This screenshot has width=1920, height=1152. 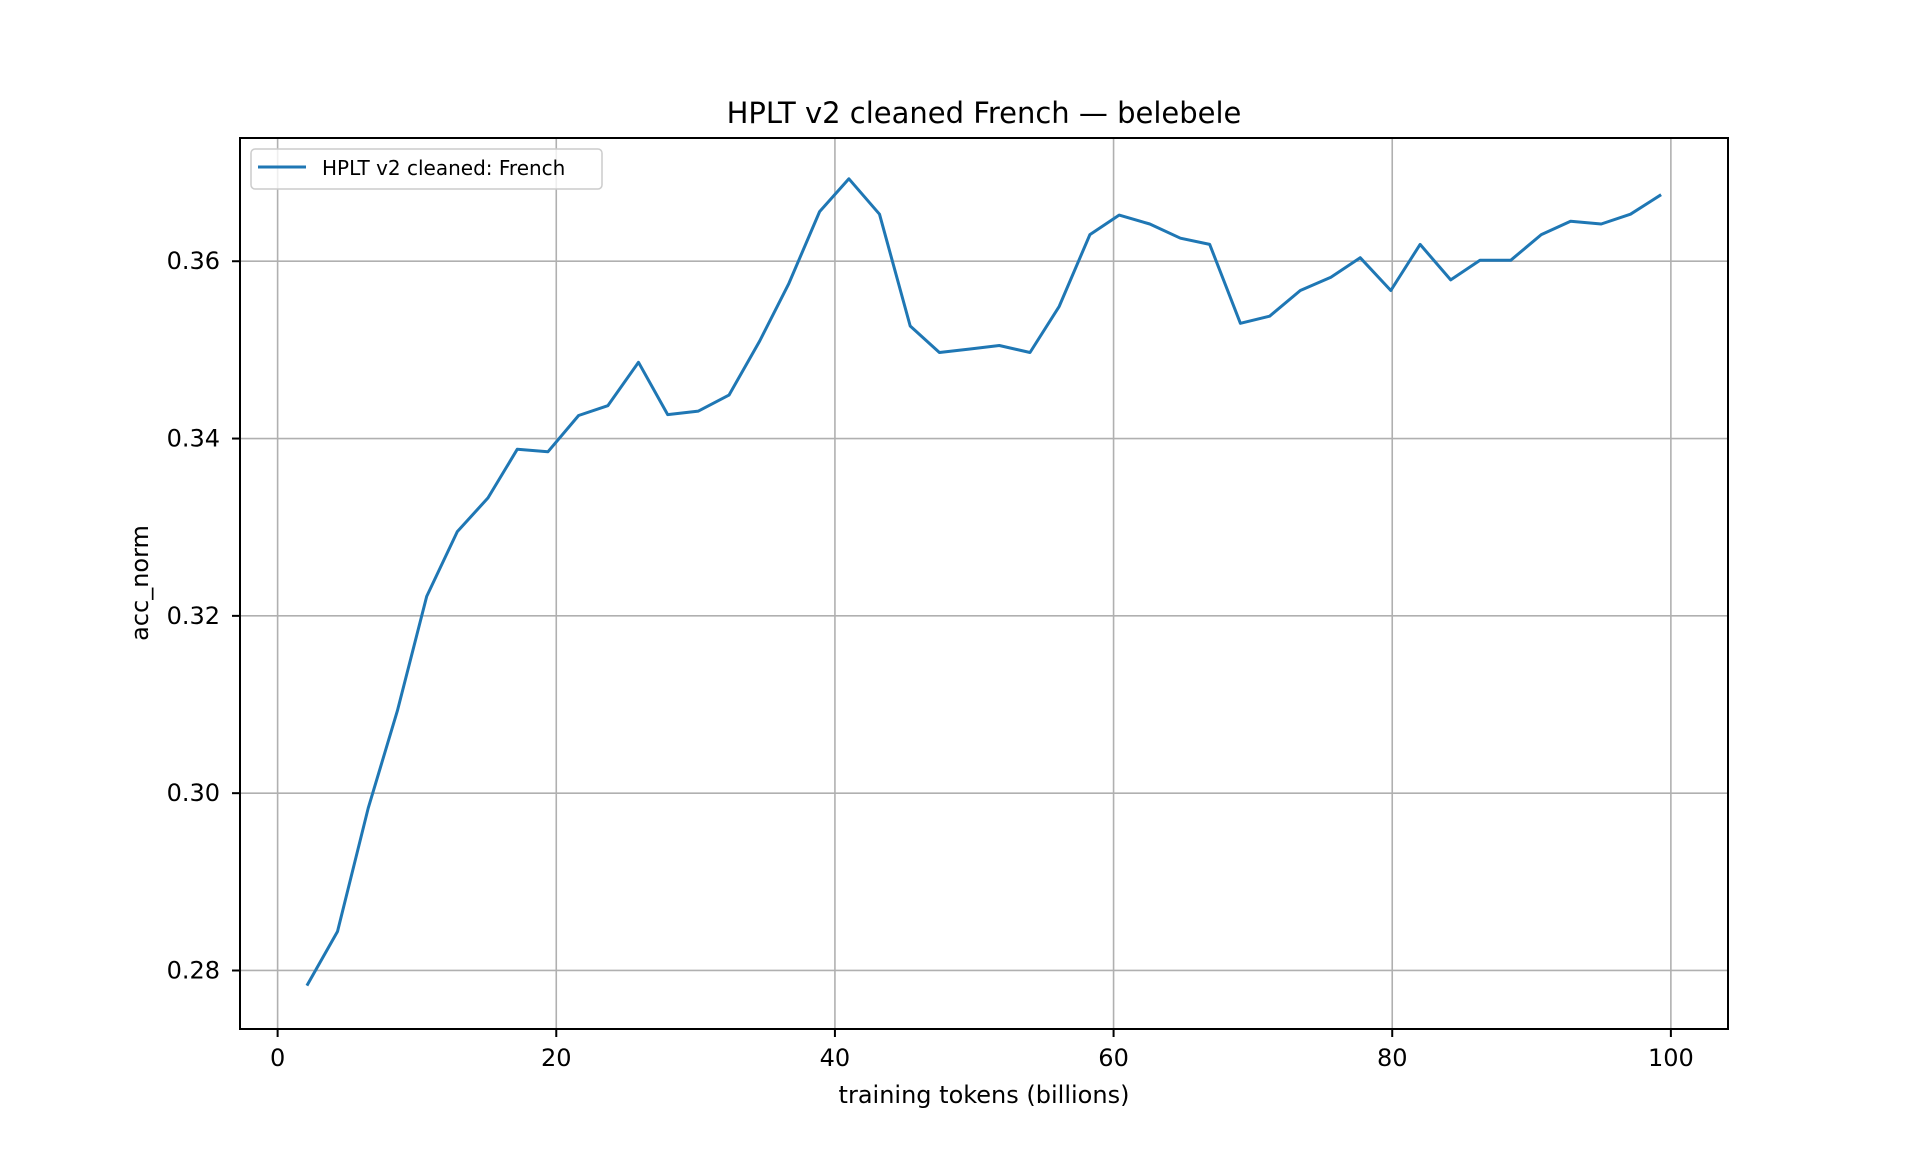 I want to click on x-tick-label: 80, so click(x=1392, y=1058).